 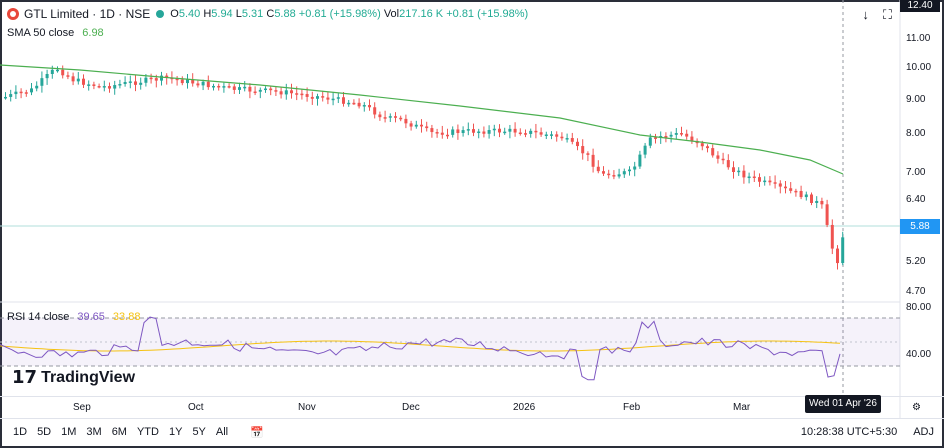 I want to click on rsi-legend: RSI 14 close 39.65 33.88, so click(x=73, y=317).